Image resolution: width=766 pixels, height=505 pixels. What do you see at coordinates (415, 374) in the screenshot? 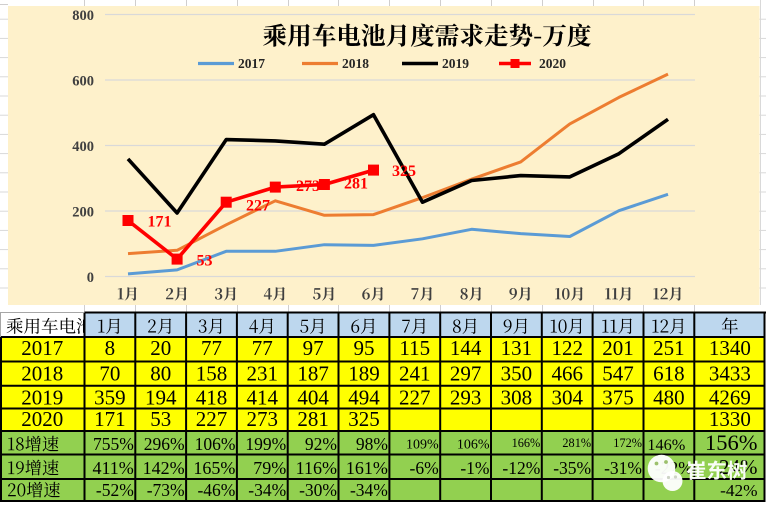
I see `svg-text: 241` at bounding box center [415, 374].